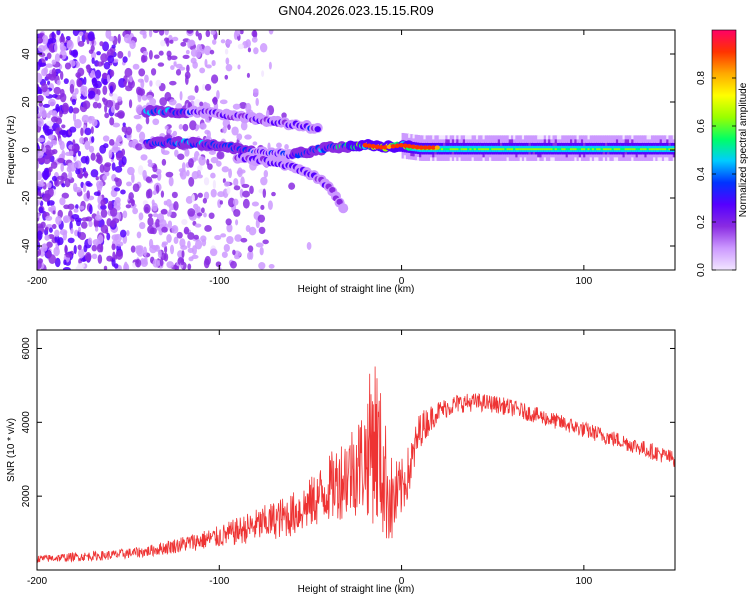 Image resolution: width=750 pixels, height=600 pixels. Describe the element at coordinates (219, 581) in the screenshot. I see `x-tick-label: -100` at that location.